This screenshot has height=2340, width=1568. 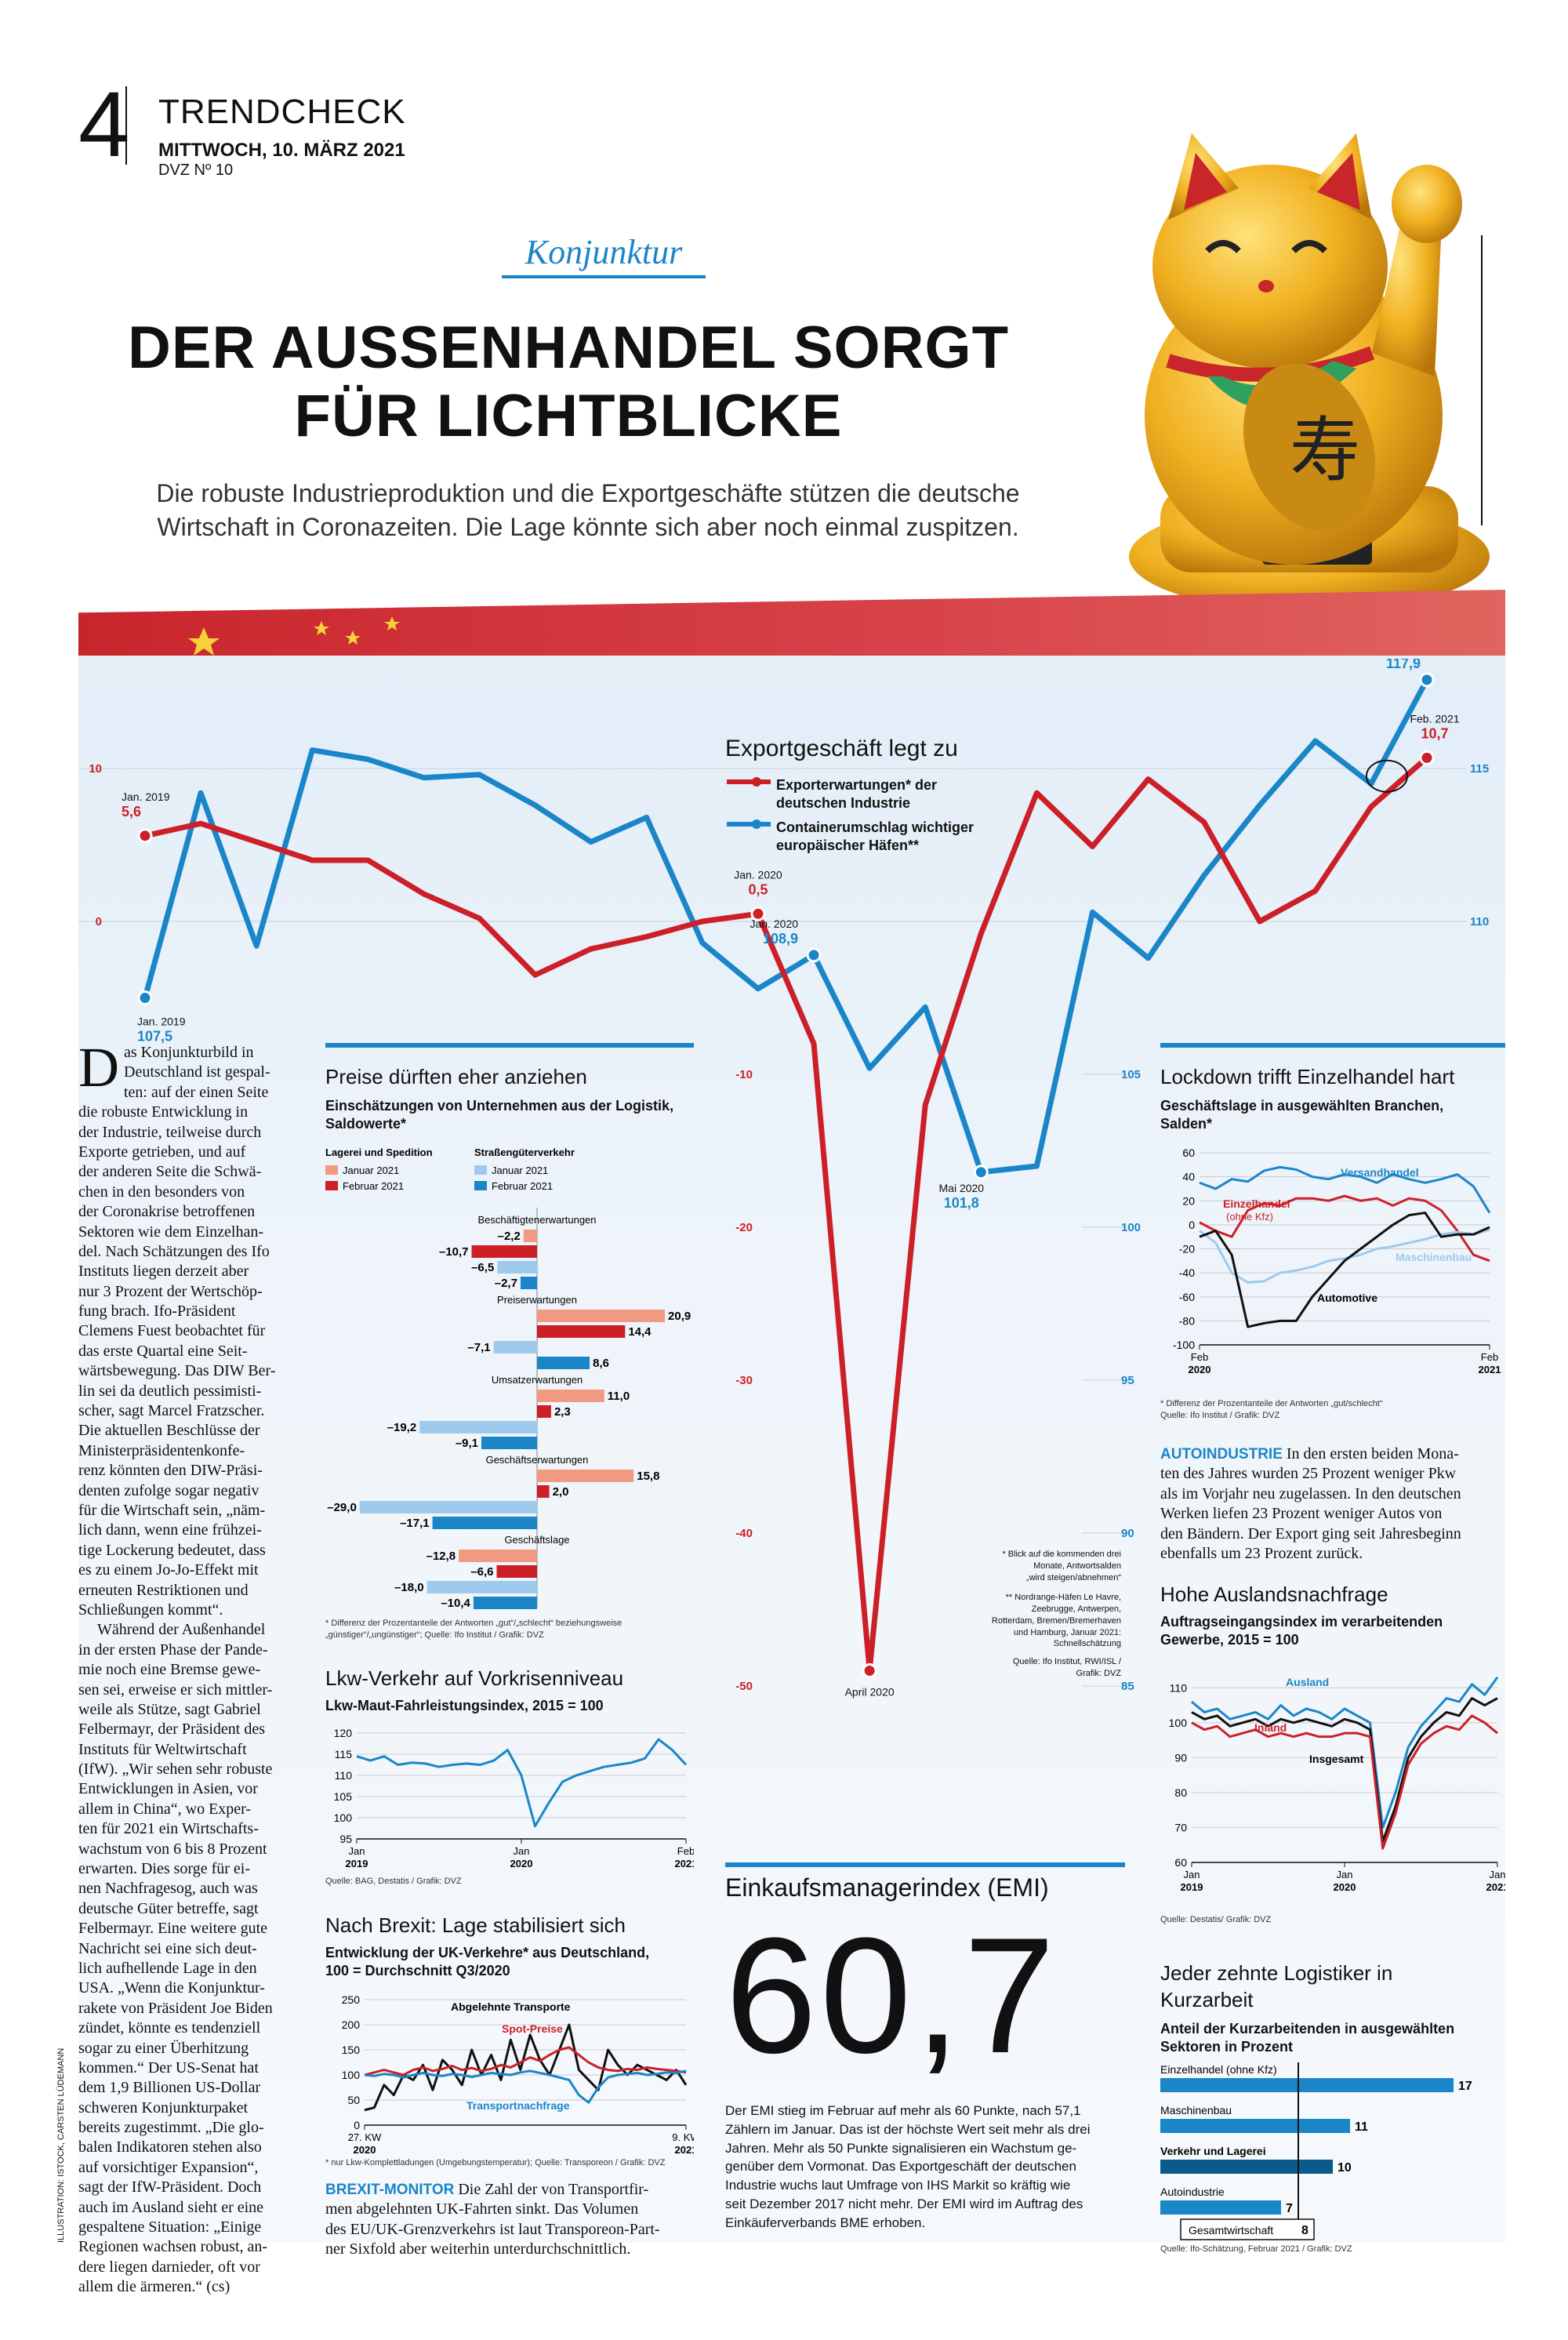 What do you see at coordinates (561, 1492) in the screenshot?
I see `prices-bar-label: 2,0` at bounding box center [561, 1492].